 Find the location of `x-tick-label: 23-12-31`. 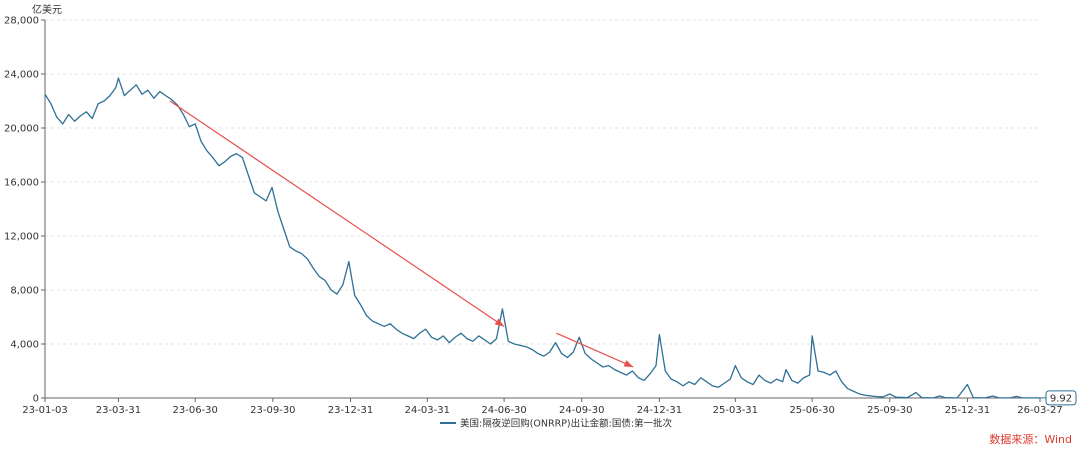

x-tick-label: 23-12-31 is located at coordinates (350, 410).